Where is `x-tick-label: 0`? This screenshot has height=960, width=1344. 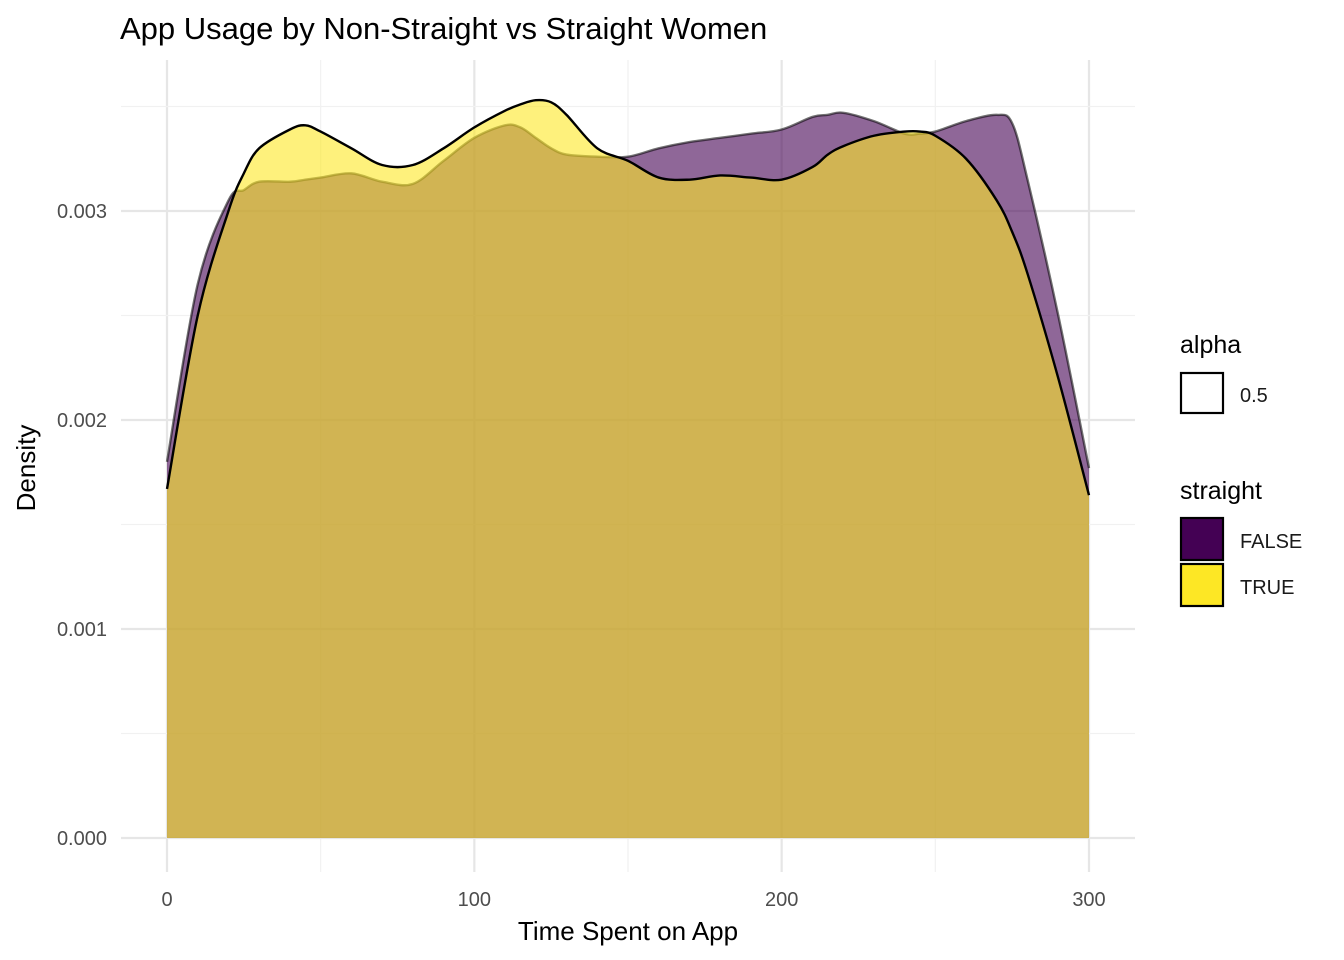 x-tick-label: 0 is located at coordinates (166, 900).